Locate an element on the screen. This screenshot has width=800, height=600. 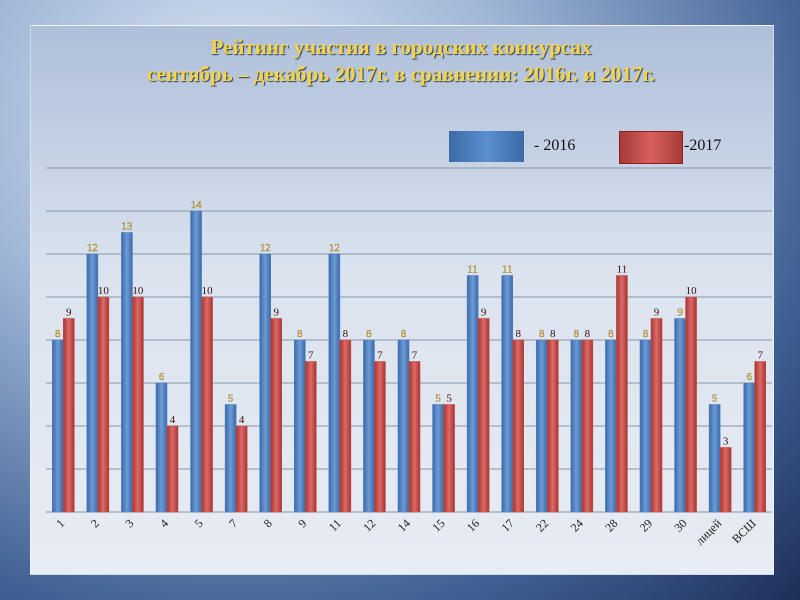
x-tick-label: 22 is located at coordinates (542, 525).